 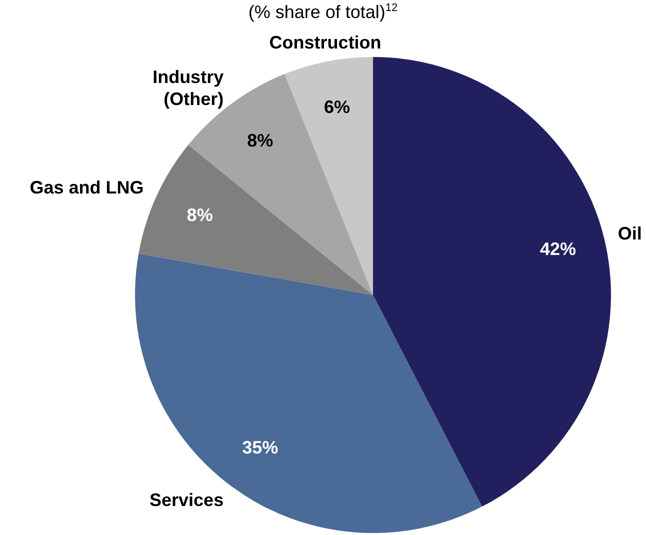 What do you see at coordinates (323, 12) in the screenshot?
I see `chart-subtitle: (% share of total)$^{12}$` at bounding box center [323, 12].